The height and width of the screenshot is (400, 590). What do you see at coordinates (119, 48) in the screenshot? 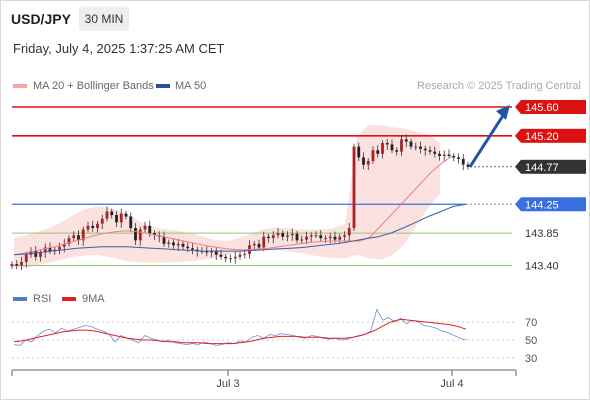
I see `datetime-label: Friday, July 4, 2025 1:37:25 AM CET` at bounding box center [119, 48].